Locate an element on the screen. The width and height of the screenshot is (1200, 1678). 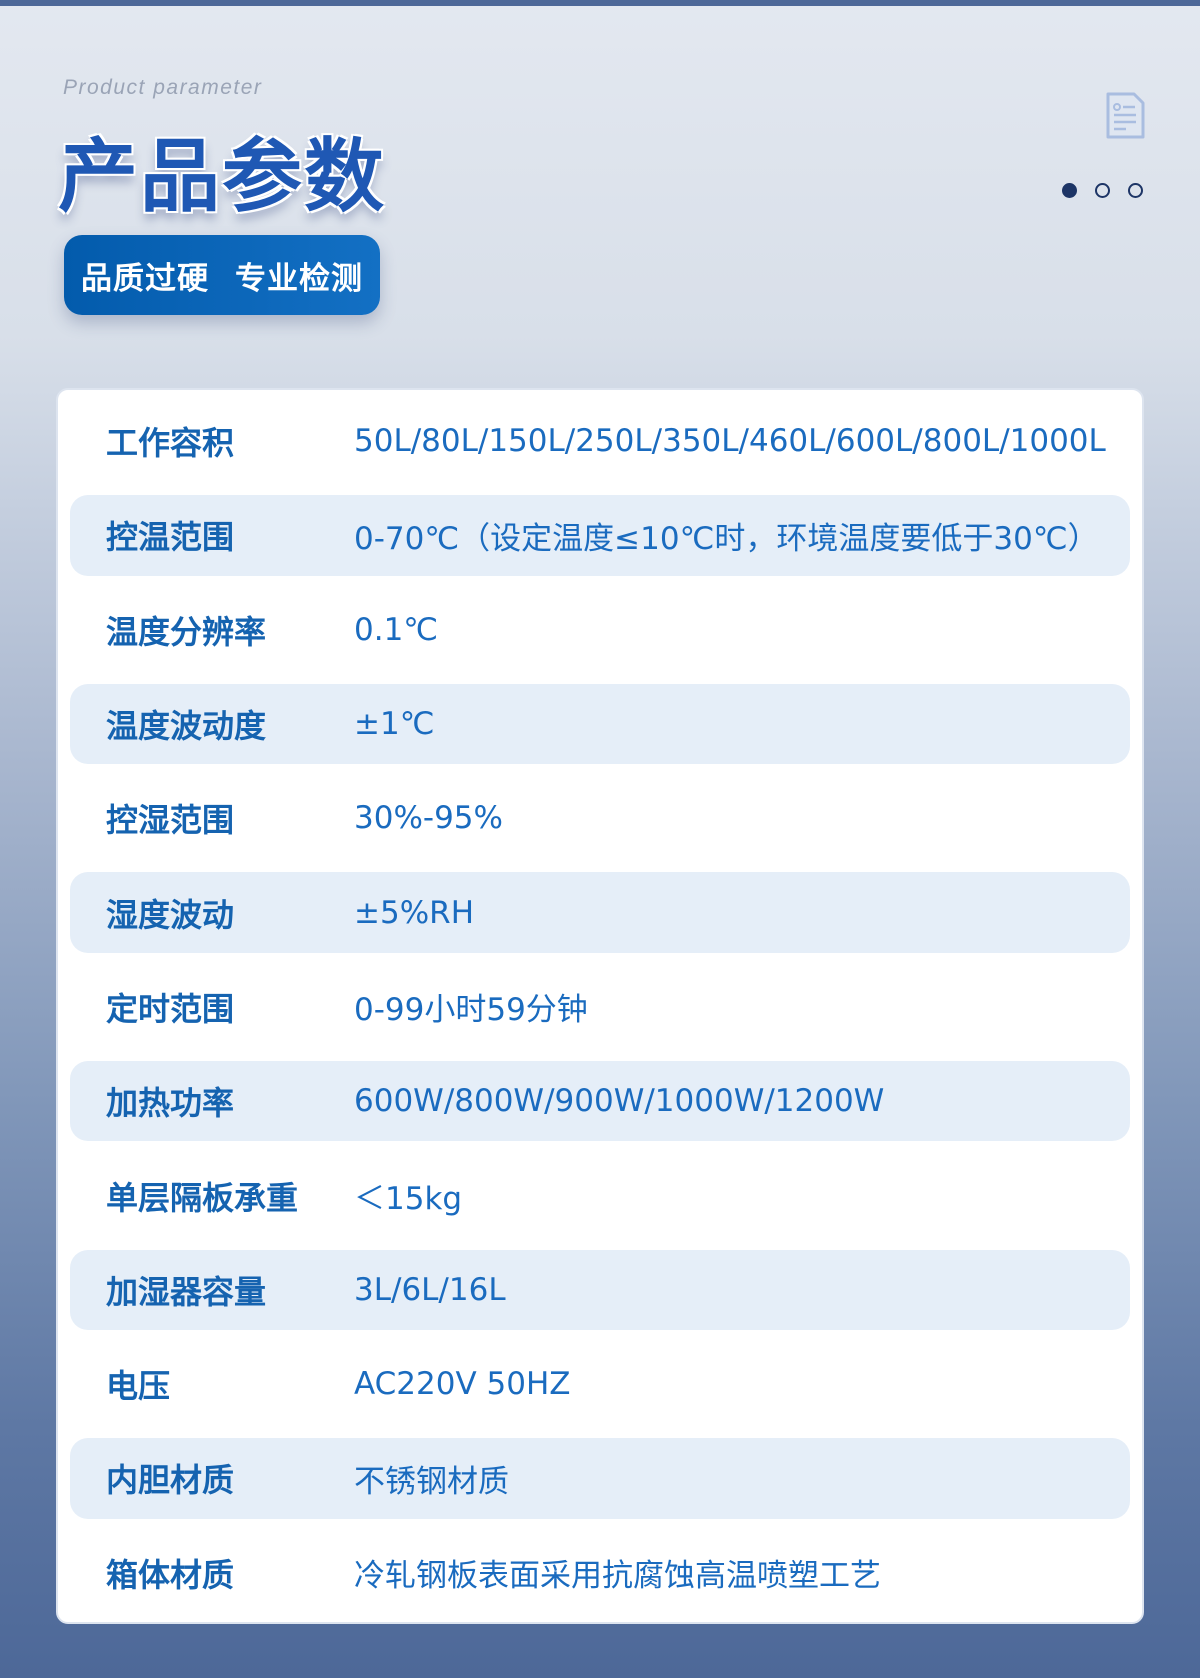
subtitle: Product parameter is located at coordinates (163, 87).